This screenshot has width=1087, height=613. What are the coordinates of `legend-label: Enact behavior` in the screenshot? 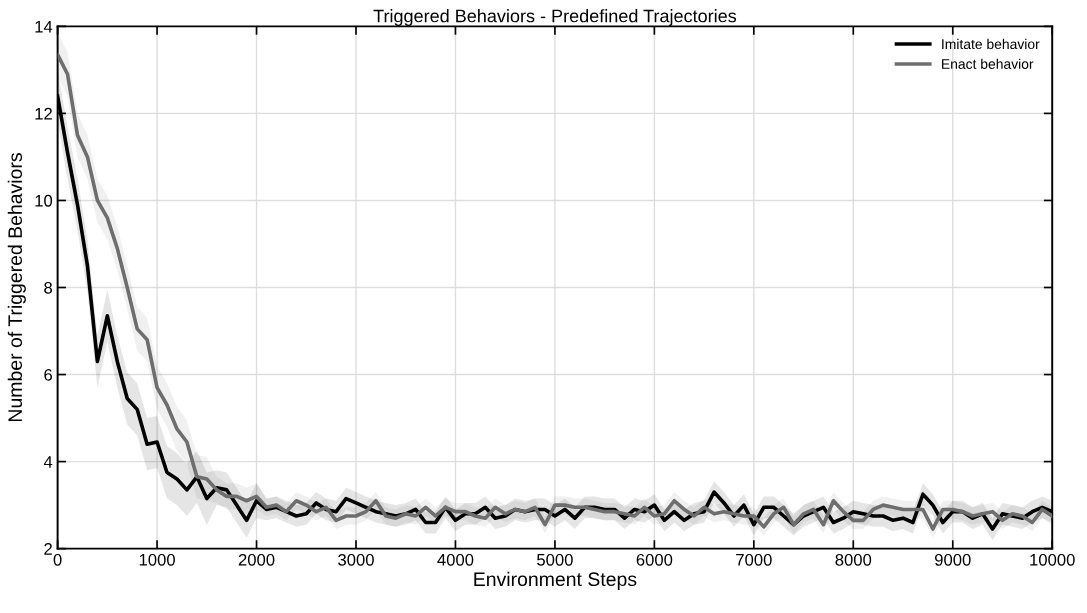 It's located at (988, 63).